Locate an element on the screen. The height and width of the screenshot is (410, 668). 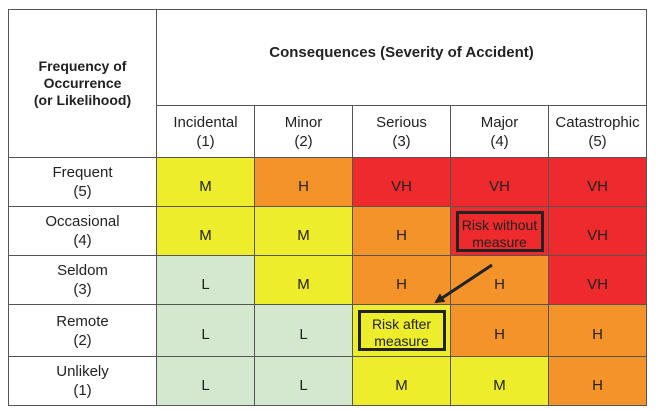
row-header: Unlikely (1) is located at coordinates (82, 381).